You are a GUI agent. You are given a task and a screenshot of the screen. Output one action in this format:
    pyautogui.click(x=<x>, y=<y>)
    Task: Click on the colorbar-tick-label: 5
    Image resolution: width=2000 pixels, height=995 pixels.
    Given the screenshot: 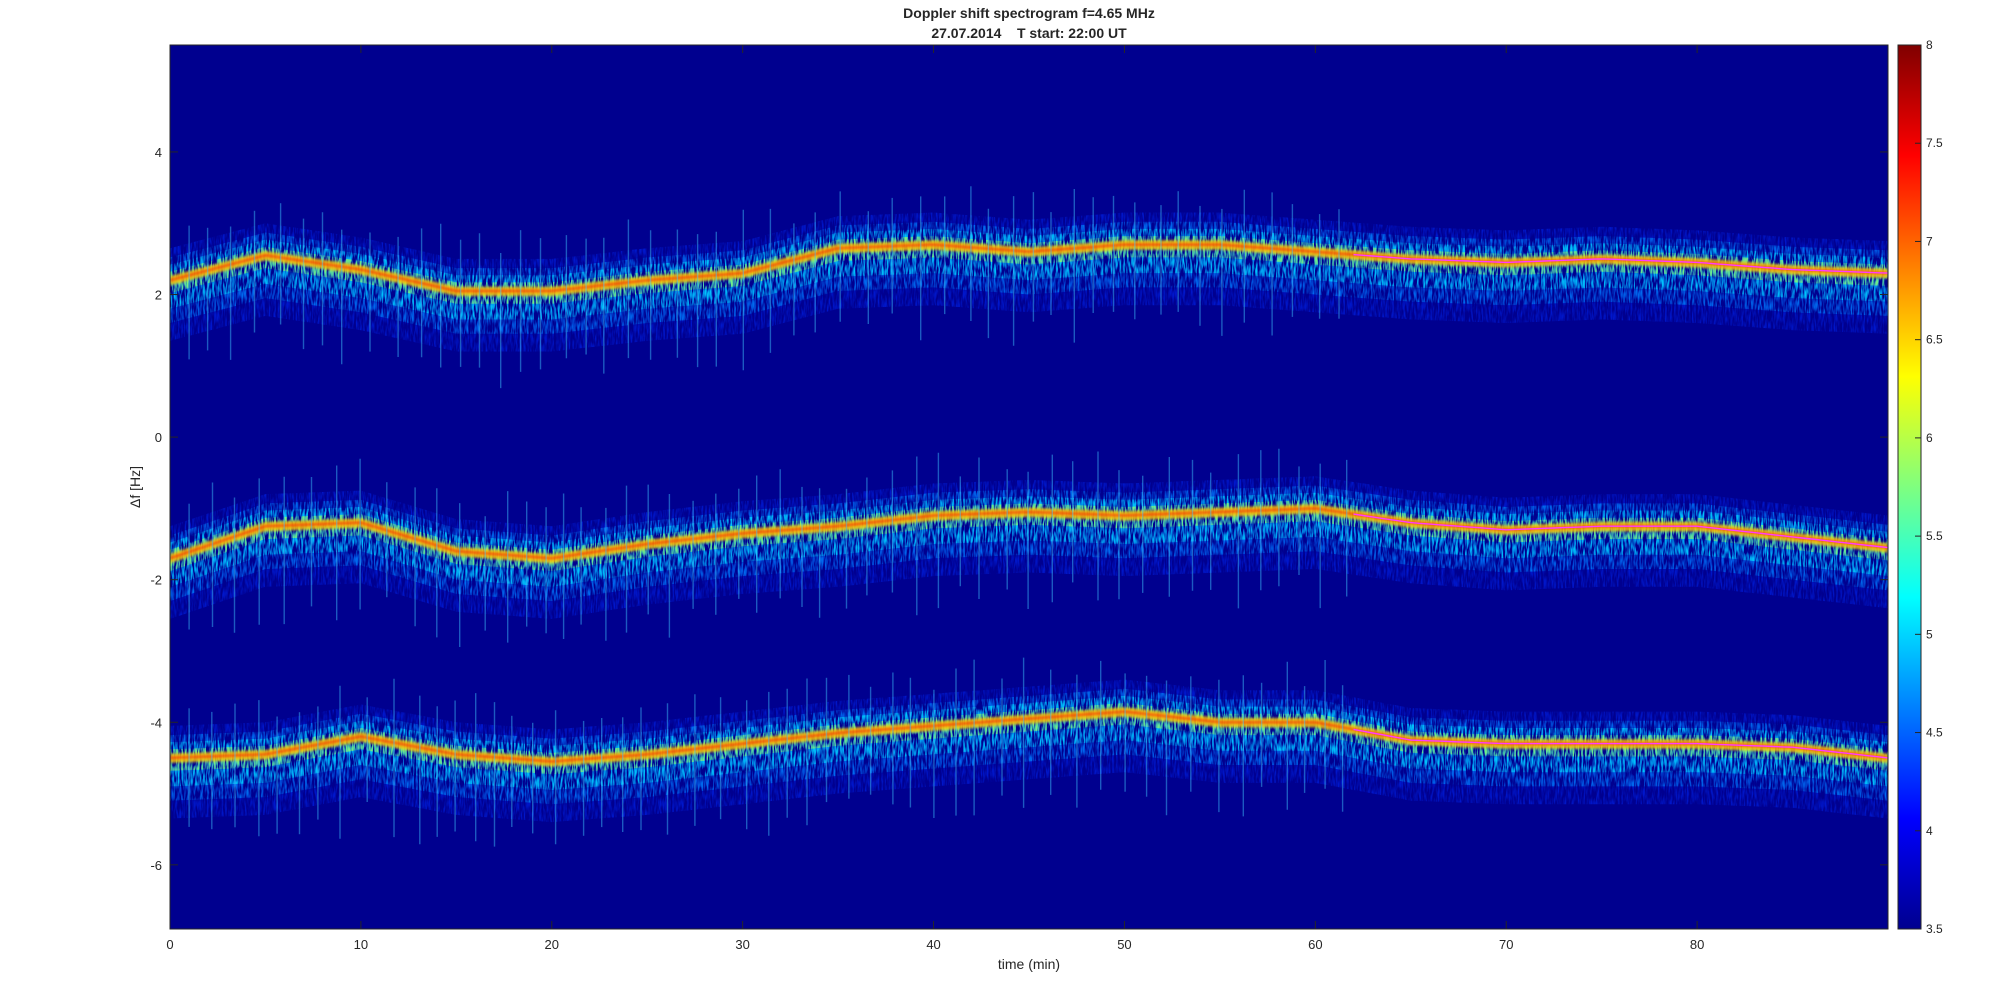 What is the action you would take?
    pyautogui.click(x=1929, y=634)
    